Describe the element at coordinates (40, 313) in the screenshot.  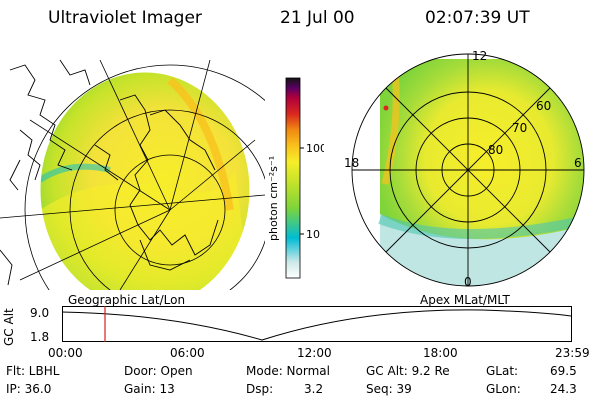
I see `timeline-y-top: 9.0` at that location.